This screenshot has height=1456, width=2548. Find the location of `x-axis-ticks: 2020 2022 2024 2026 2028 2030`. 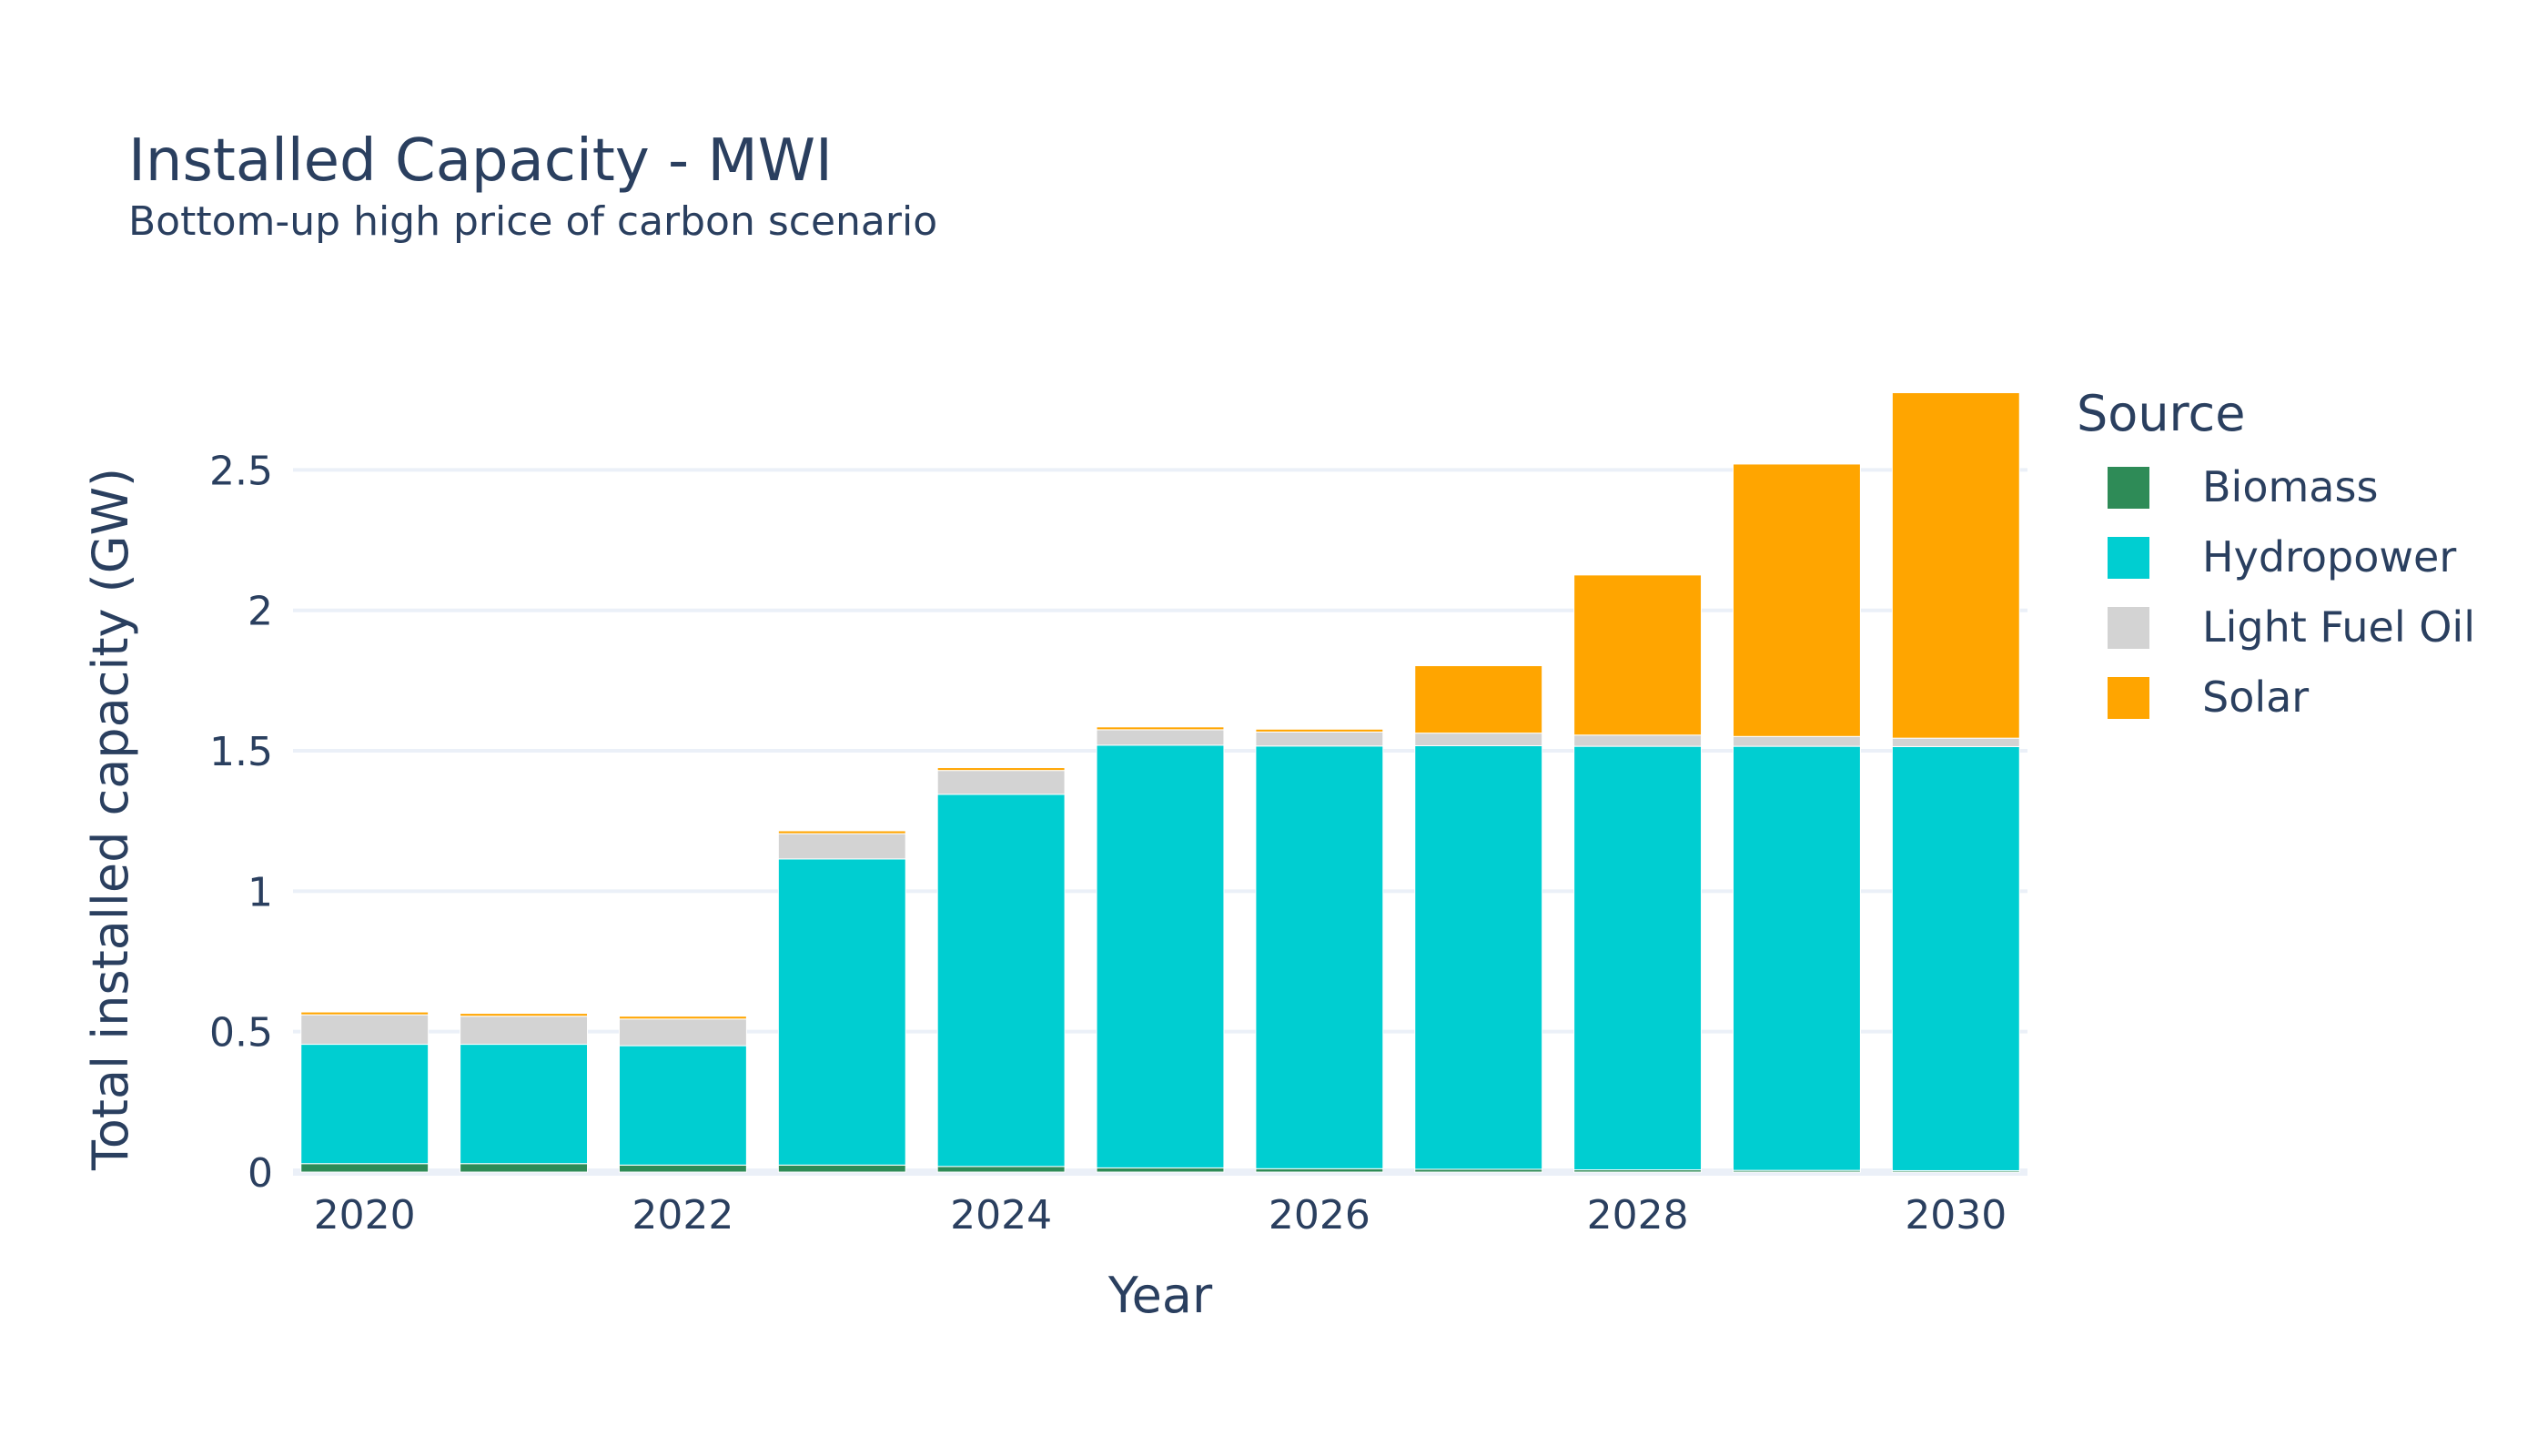

x-axis-ticks: 2020 2022 2024 2026 2028 2030 is located at coordinates (1161, 1215).